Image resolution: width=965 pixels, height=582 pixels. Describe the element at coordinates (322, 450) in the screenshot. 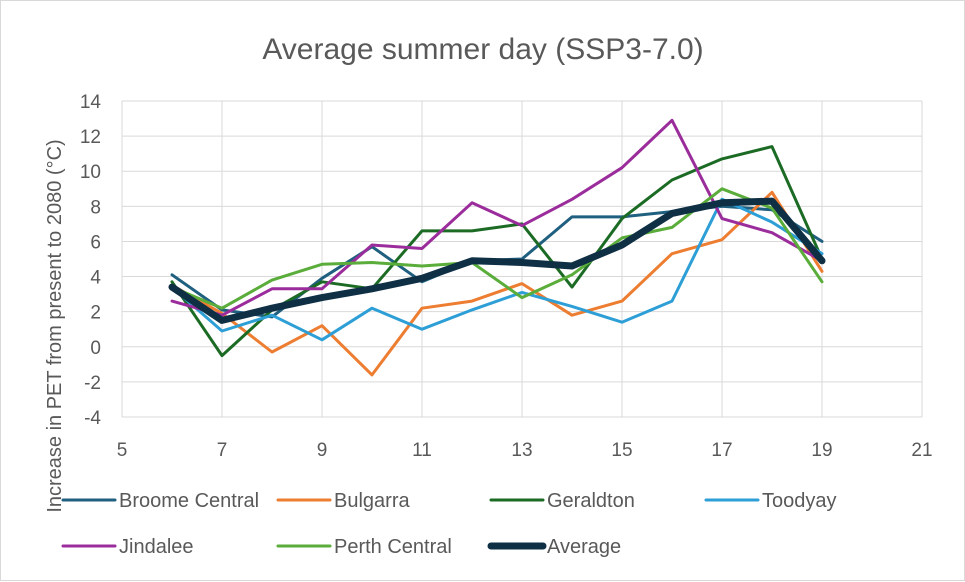

I see `x-tick-label: 9` at that location.